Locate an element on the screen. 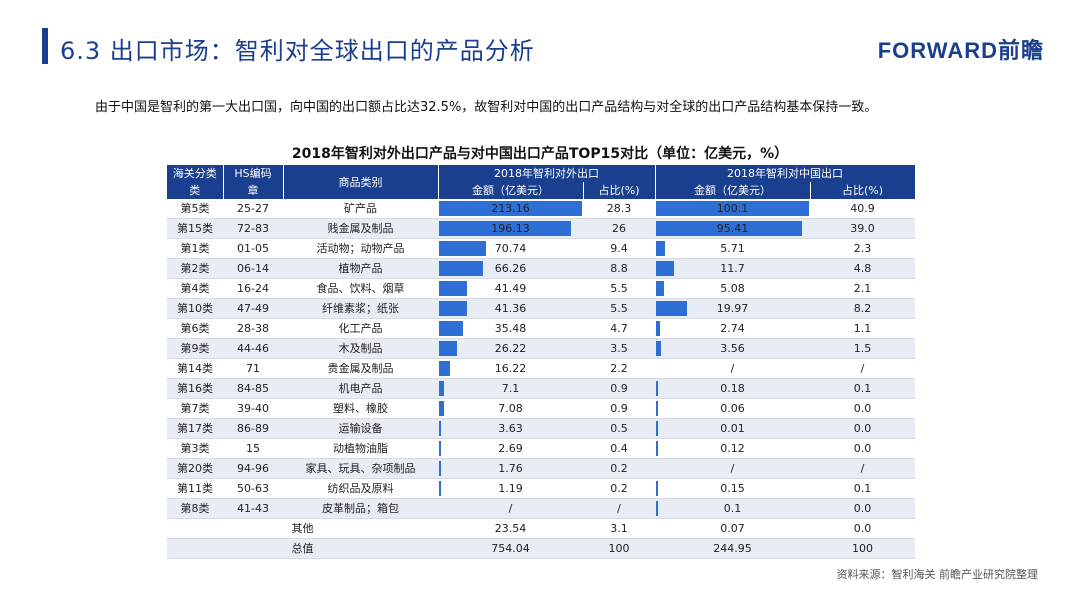 The image size is (1080, 595). source-note: 资料来源：智利海关 前瞻产业研究院整理 is located at coordinates (937, 574).